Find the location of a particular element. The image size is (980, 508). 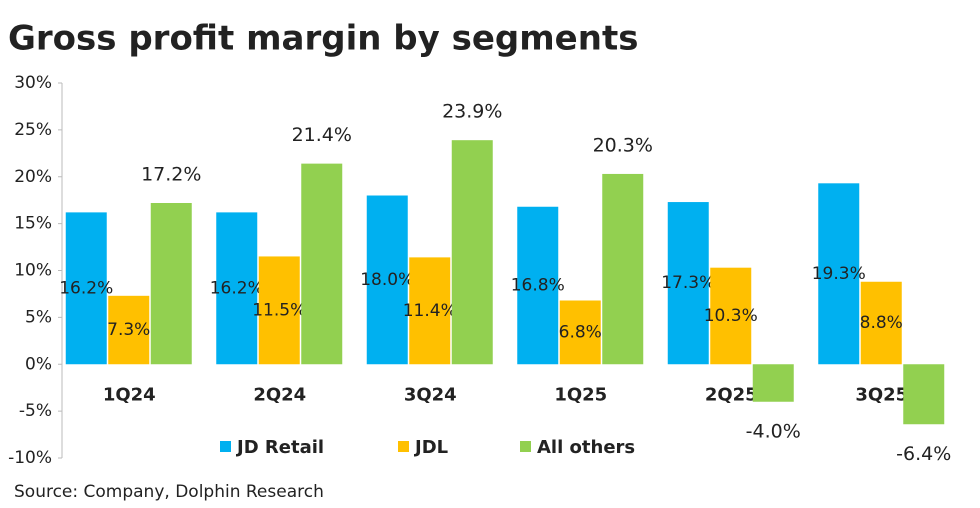

source: Source: Company, Dolphin Research is located at coordinates (169, 492).